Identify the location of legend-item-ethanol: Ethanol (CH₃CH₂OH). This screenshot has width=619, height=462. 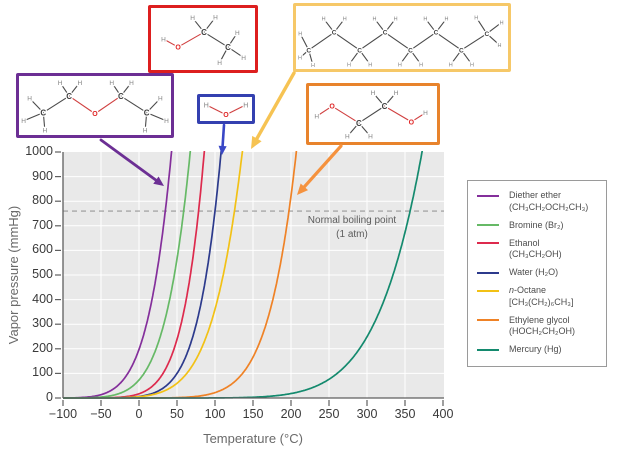
(537, 249).